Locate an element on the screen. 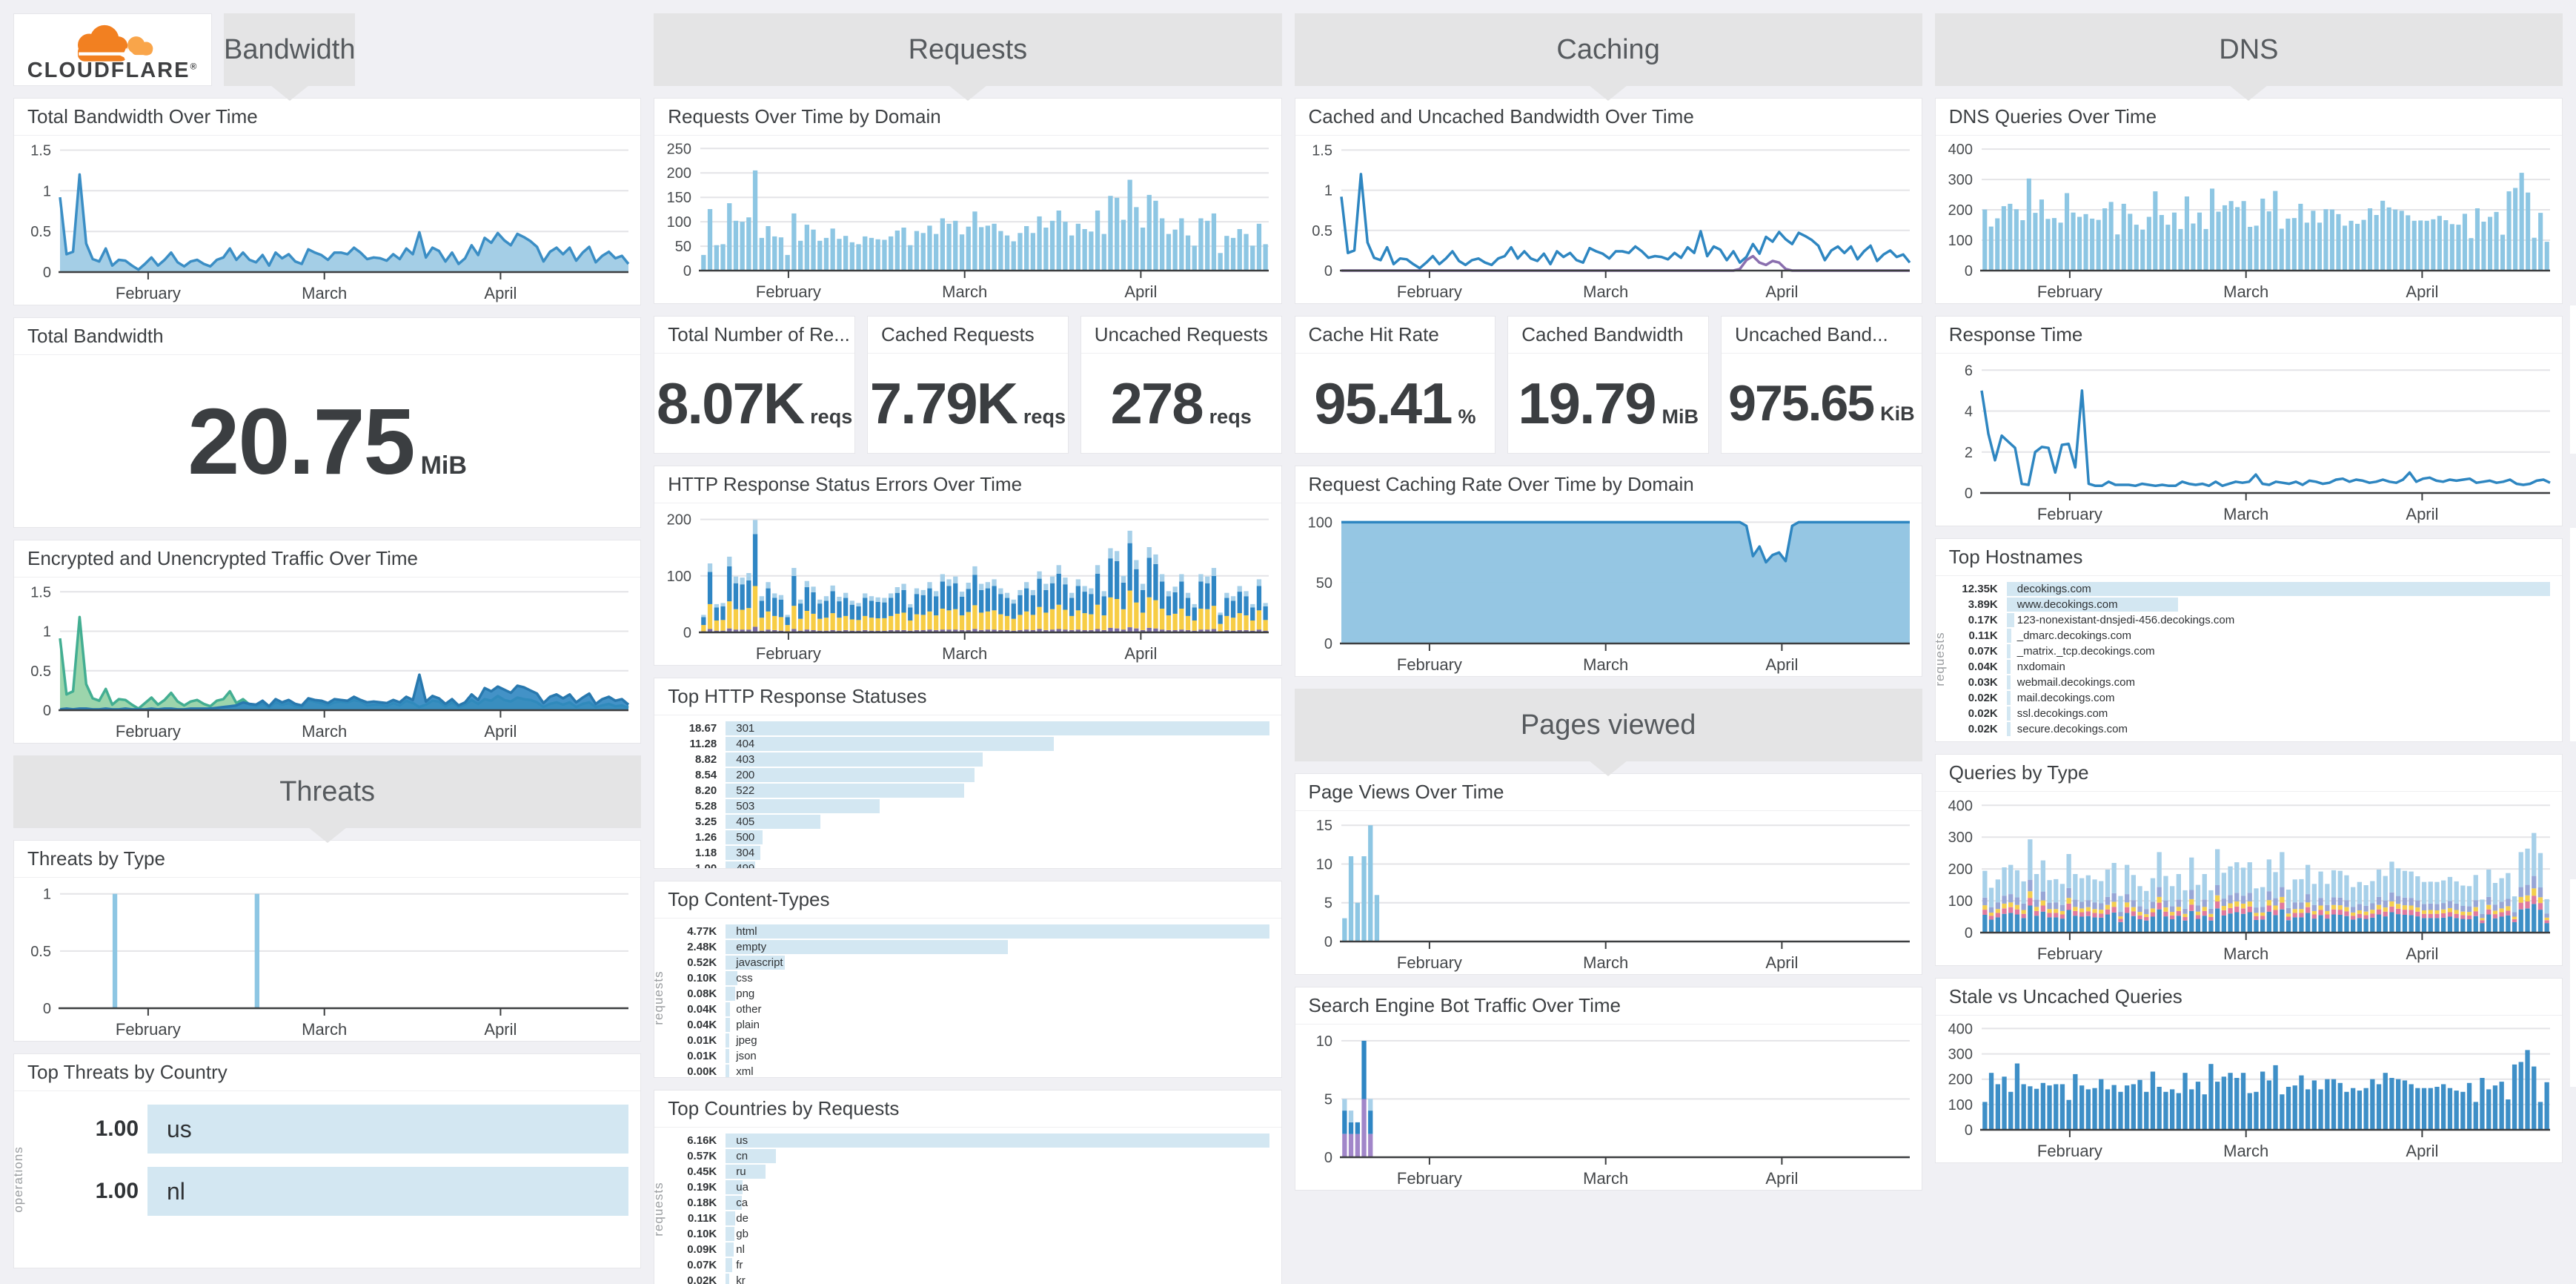 The width and height of the screenshot is (2576, 1284). list-item-label: 403 is located at coordinates (745, 759).